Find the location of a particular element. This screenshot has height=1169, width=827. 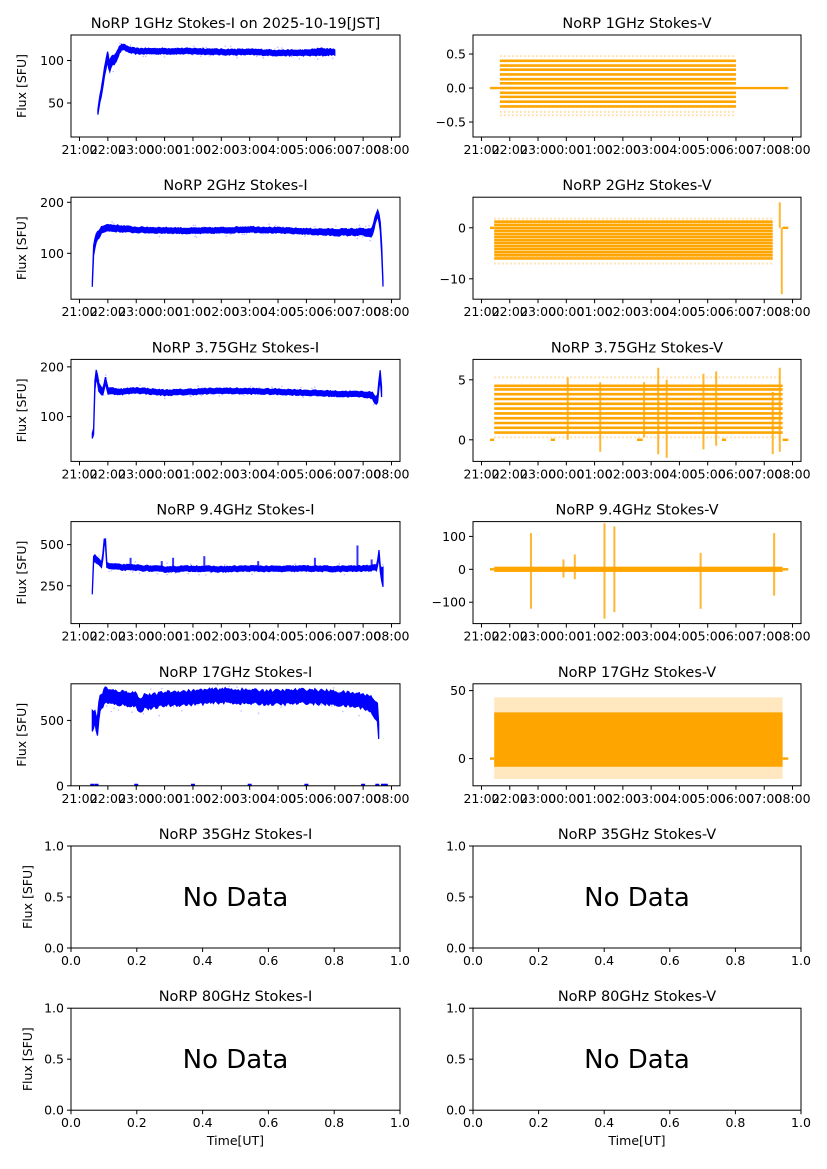

x-tick-label: 07:00 is located at coordinates (363, 311).